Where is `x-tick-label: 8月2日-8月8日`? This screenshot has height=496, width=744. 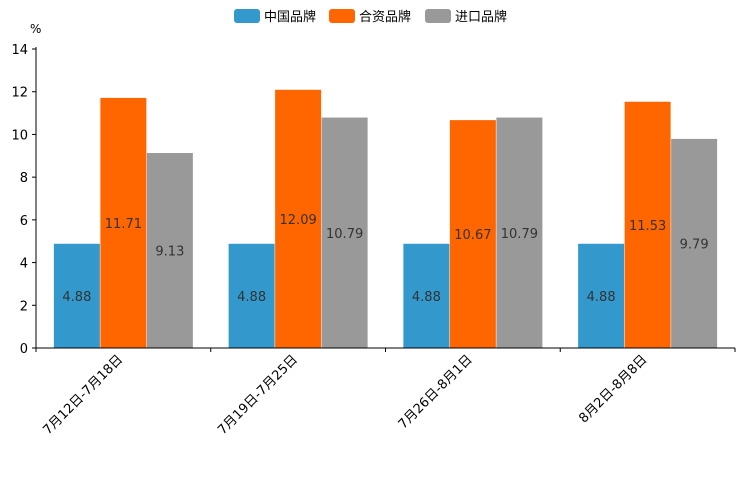 x-tick-label: 8月2日-8月8日 is located at coordinates (613, 389).